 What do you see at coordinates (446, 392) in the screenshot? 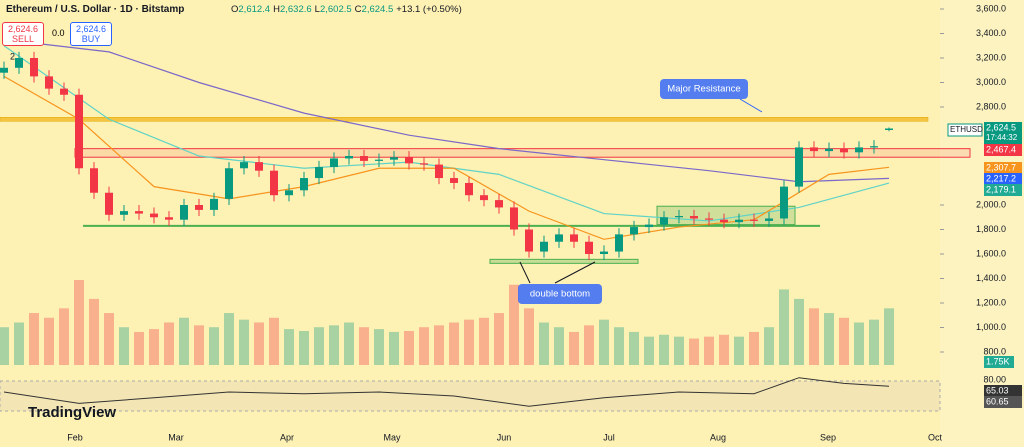
I see `rsi-line` at bounding box center [446, 392].